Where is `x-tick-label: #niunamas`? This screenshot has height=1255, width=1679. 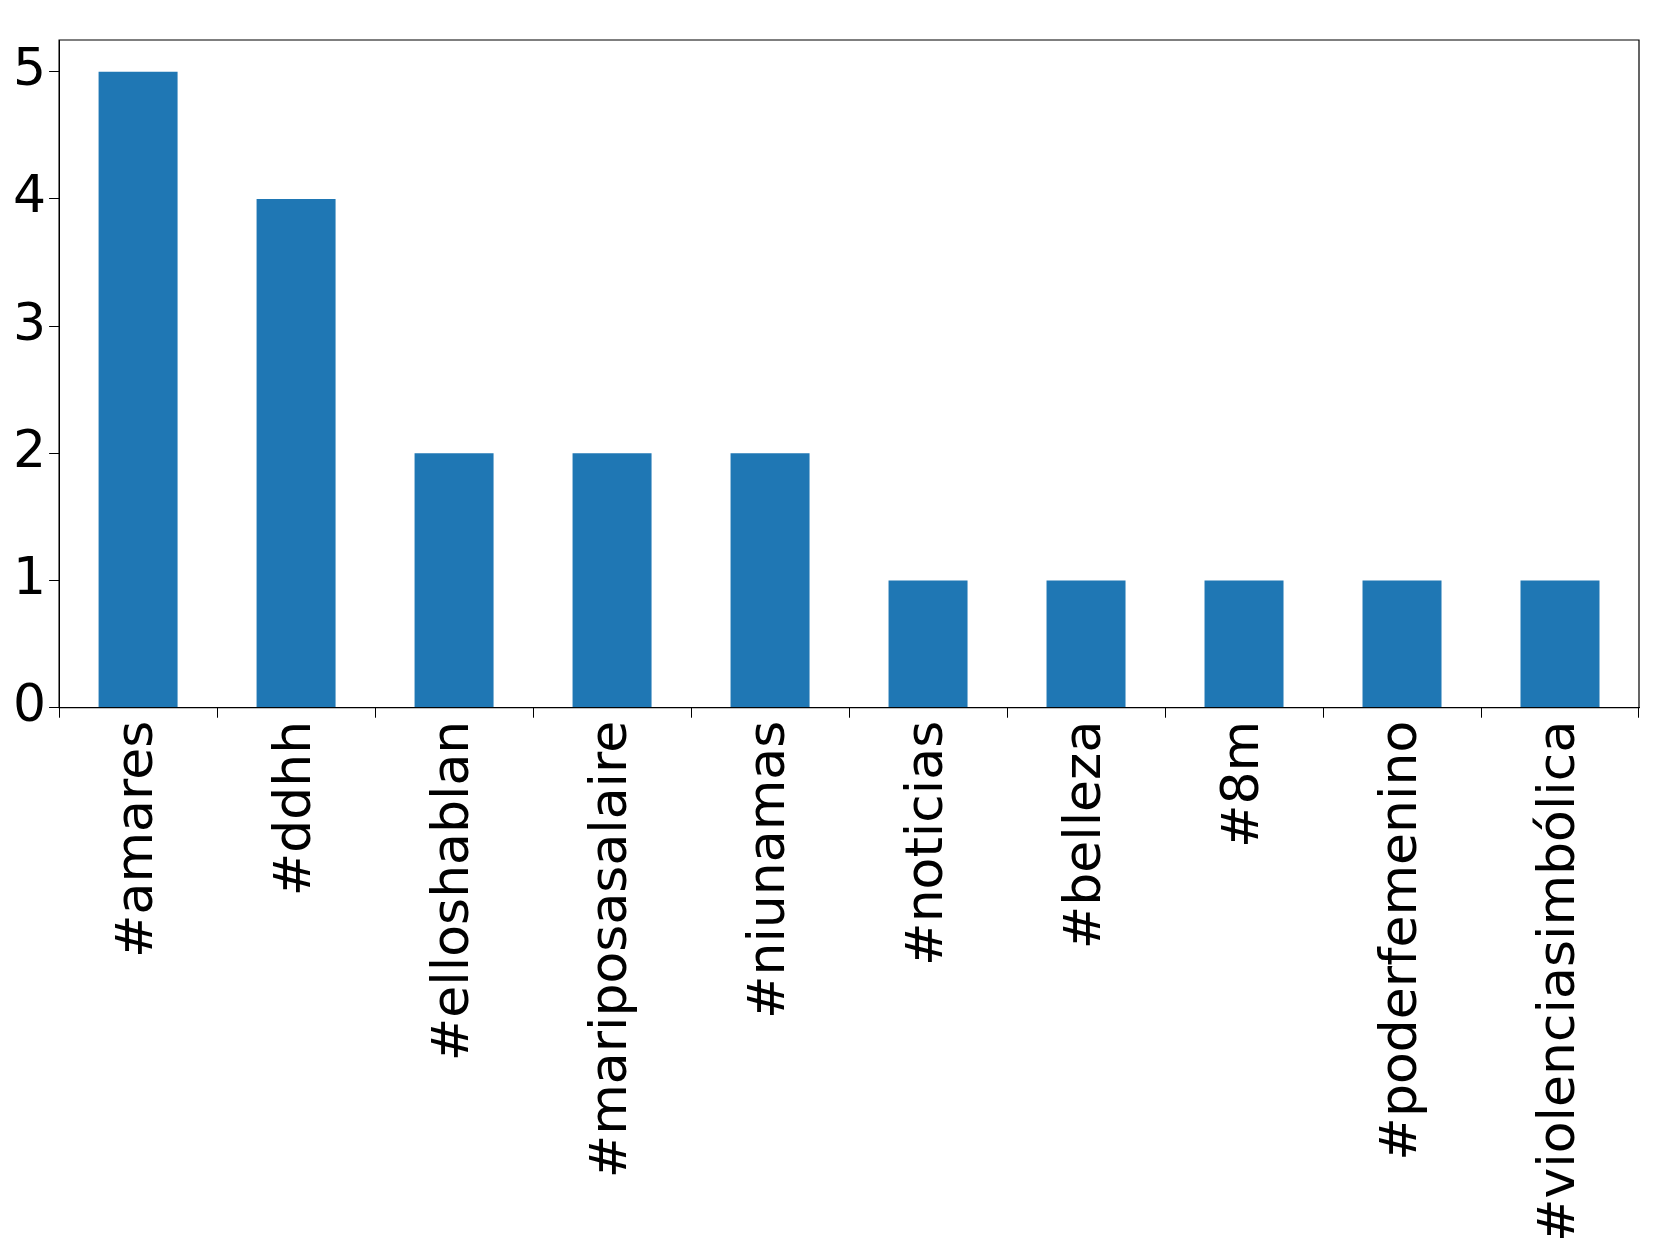 x-tick-label: #niunamas is located at coordinates (765, 870).